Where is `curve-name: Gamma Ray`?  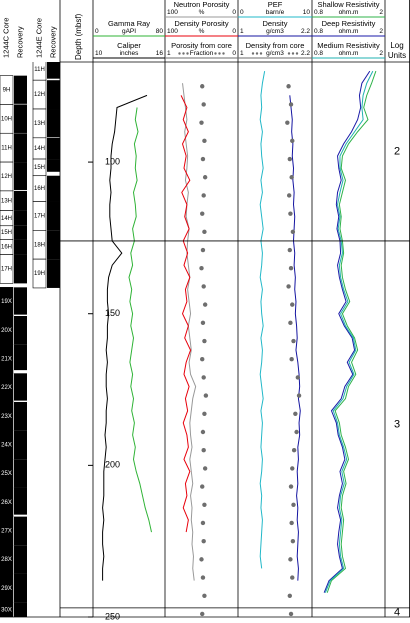 curve-name: Gamma Ray is located at coordinates (129, 23).